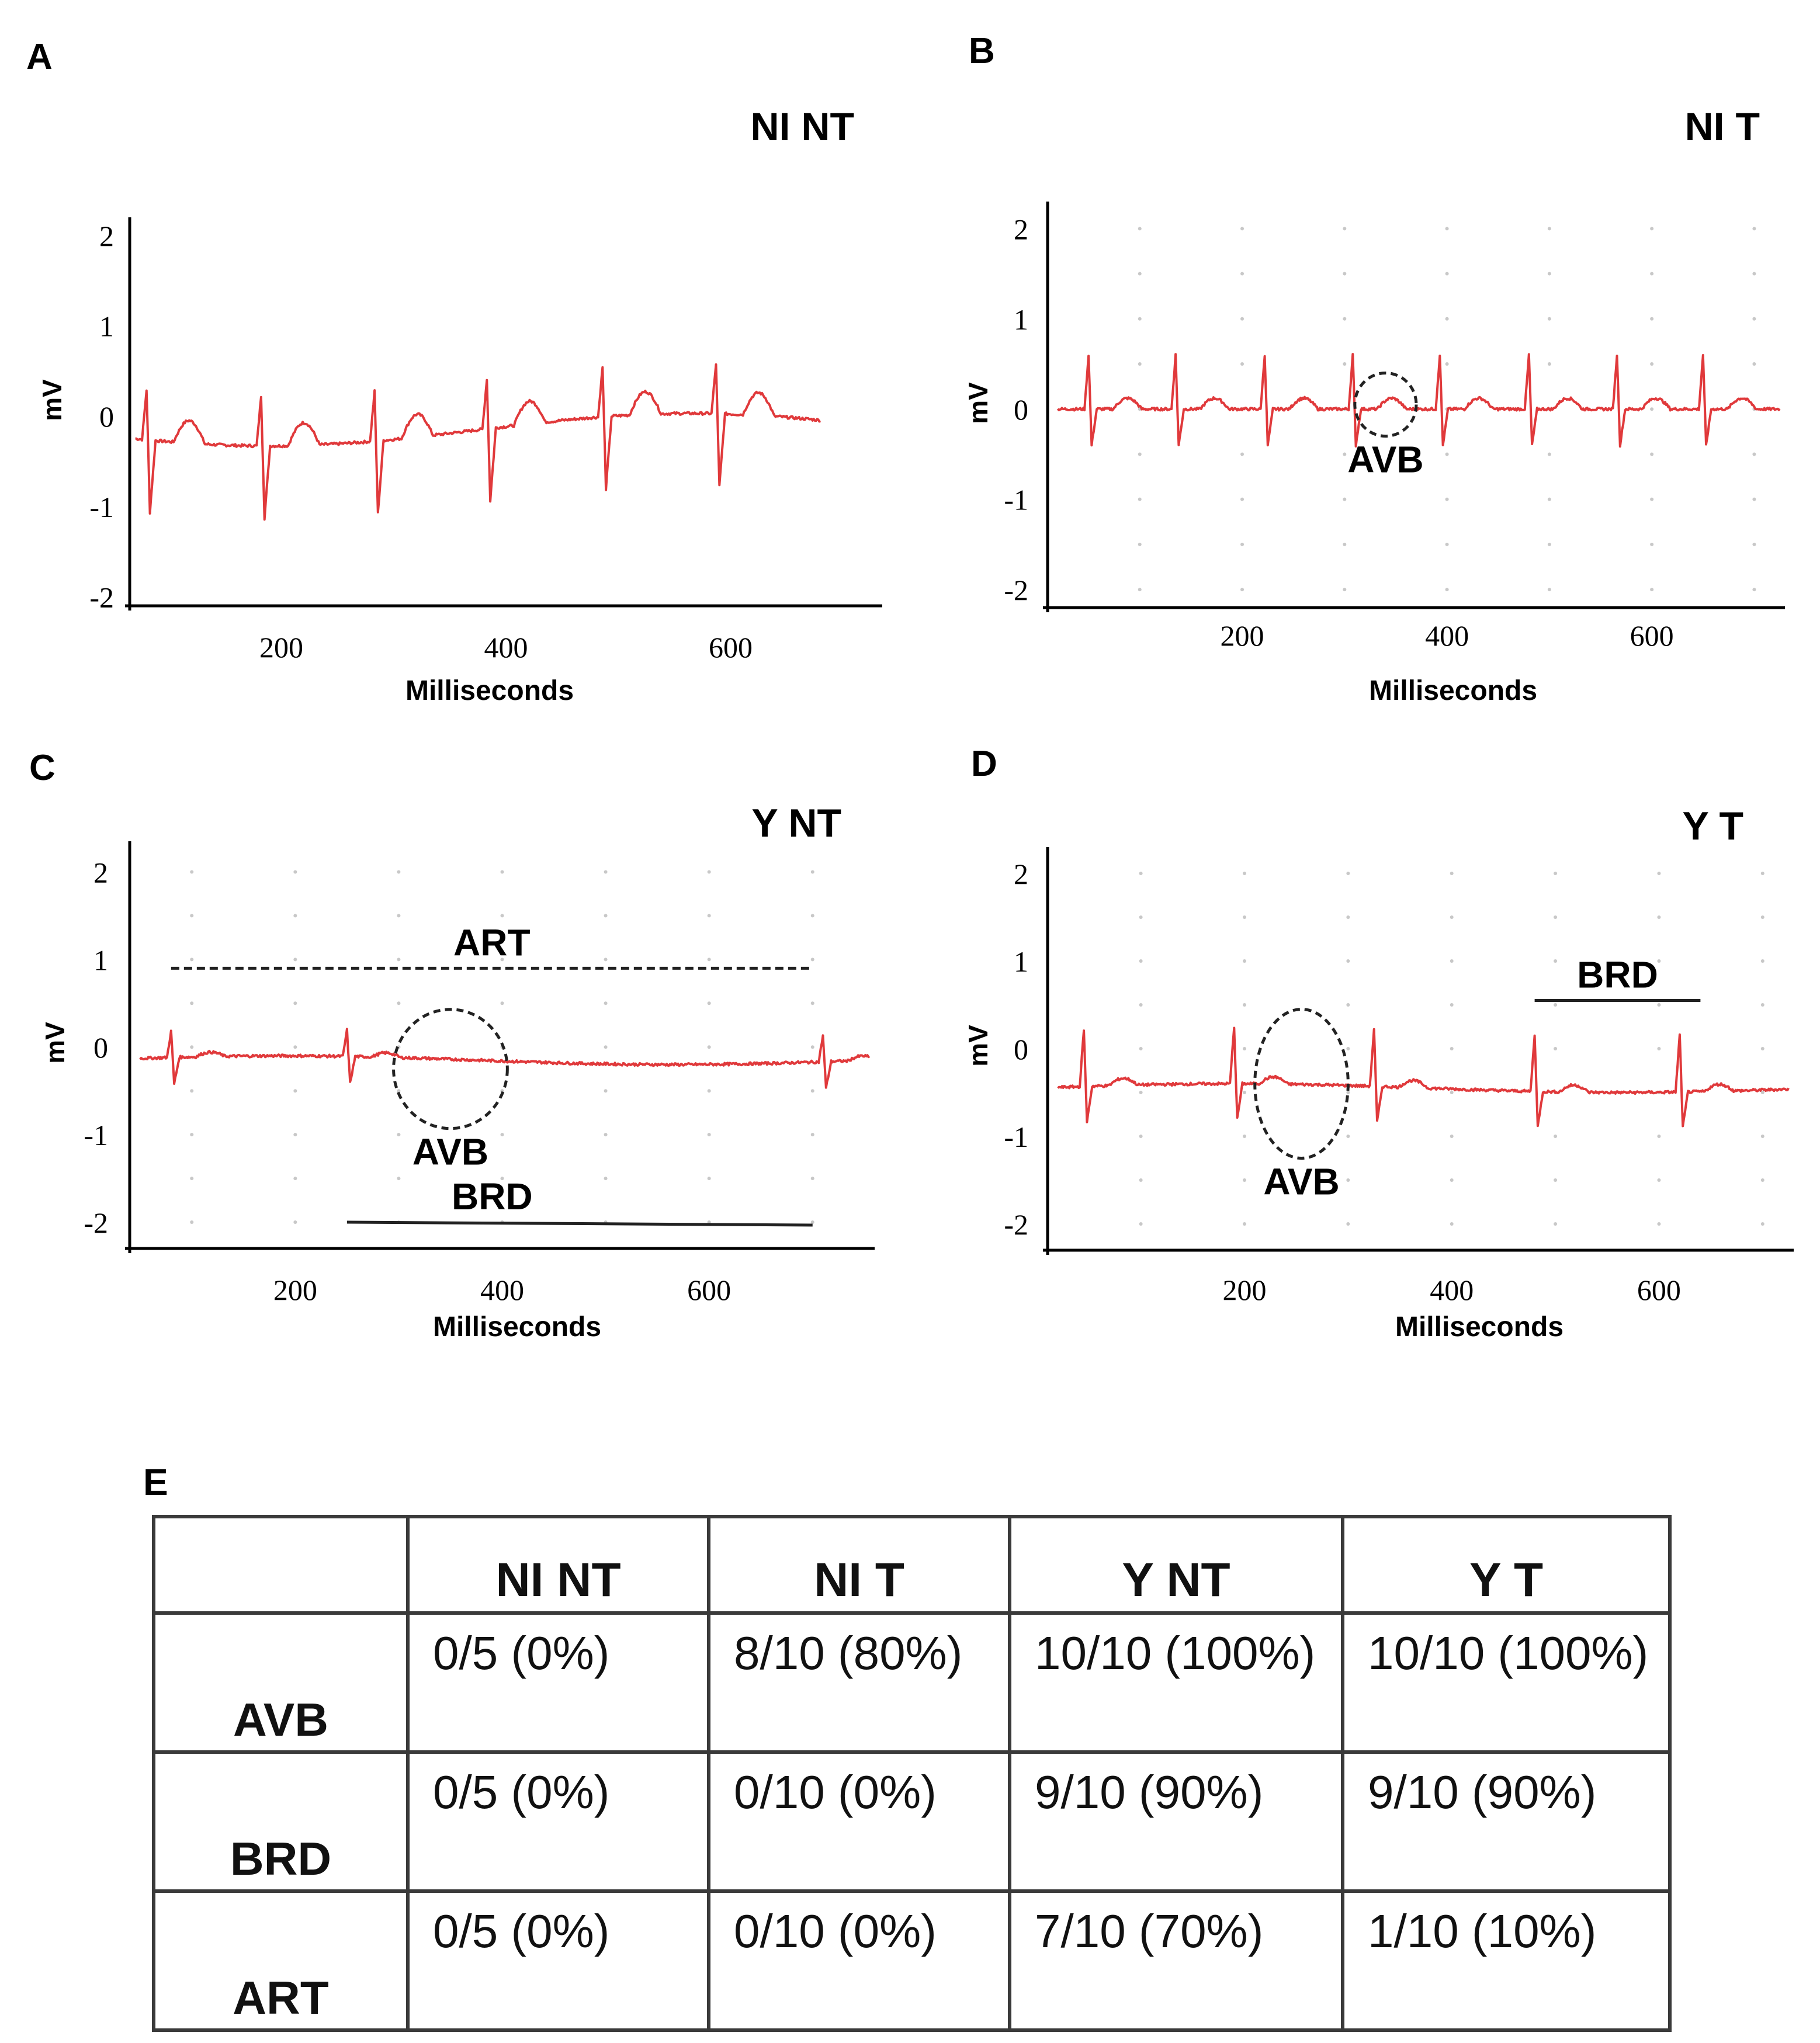 Image resolution: width=1820 pixels, height=2043 pixels. What do you see at coordinates (1301, 1182) in the screenshot?
I see `annotation-label: AVB` at bounding box center [1301, 1182].